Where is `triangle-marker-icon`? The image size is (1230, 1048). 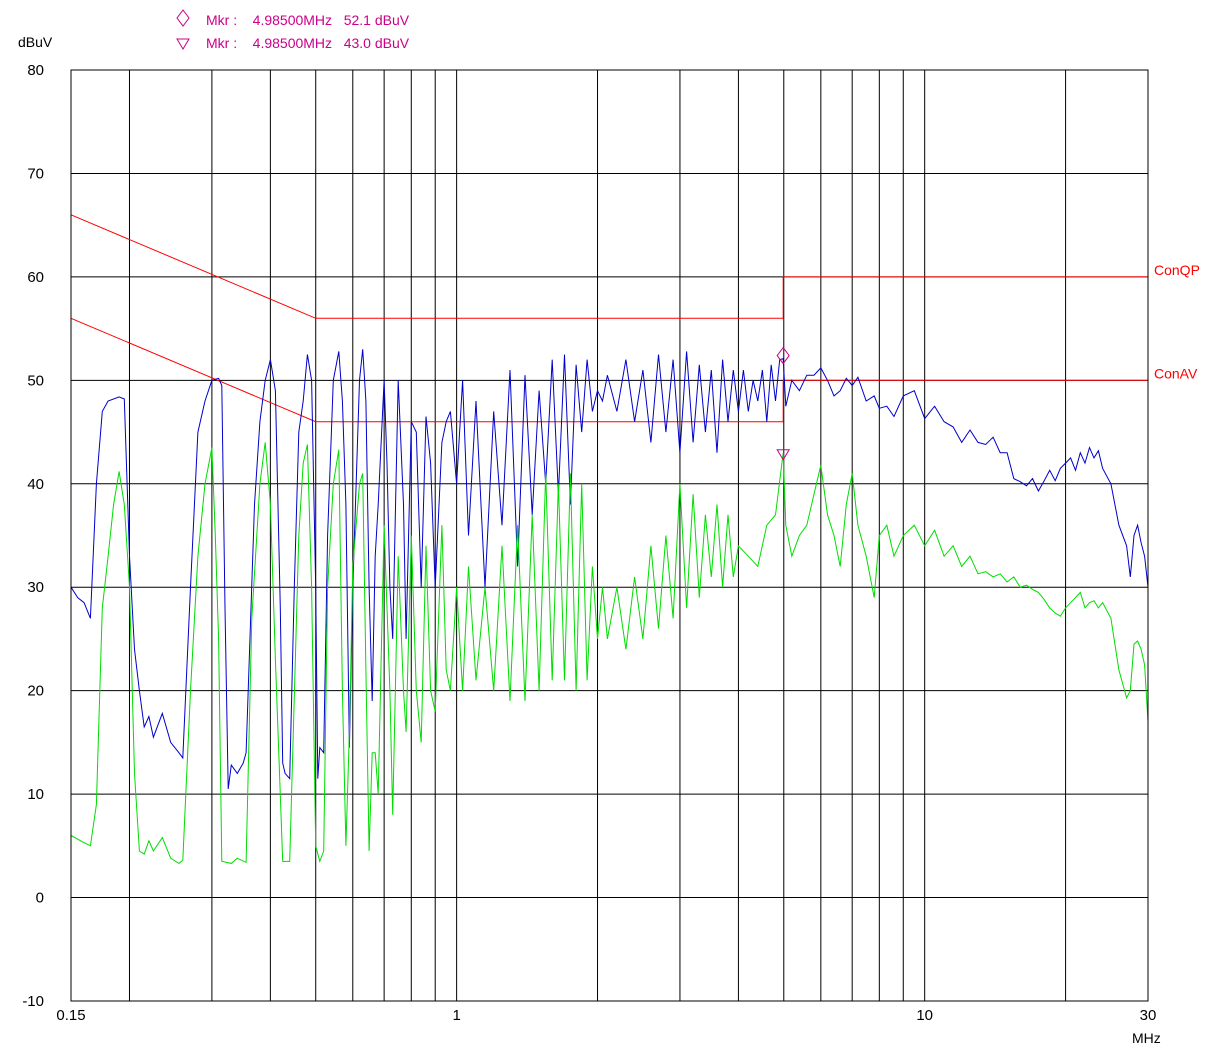
triangle-marker-icon is located at coordinates (183, 44).